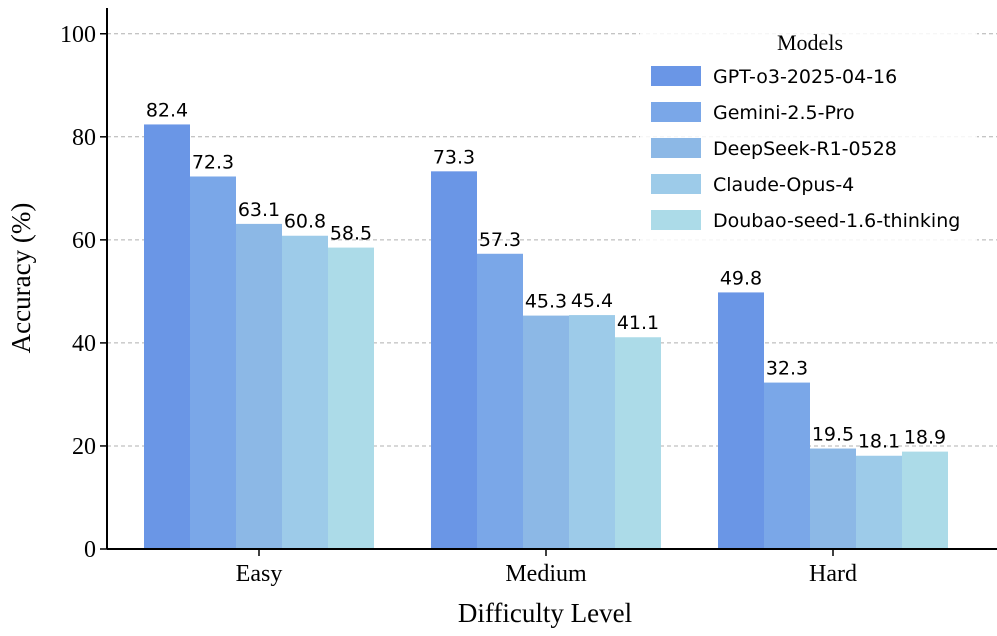 Image resolution: width=997 pixels, height=636 pixels. Describe the element at coordinates (351, 234) in the screenshot. I see `data-label: 58.5` at that location.